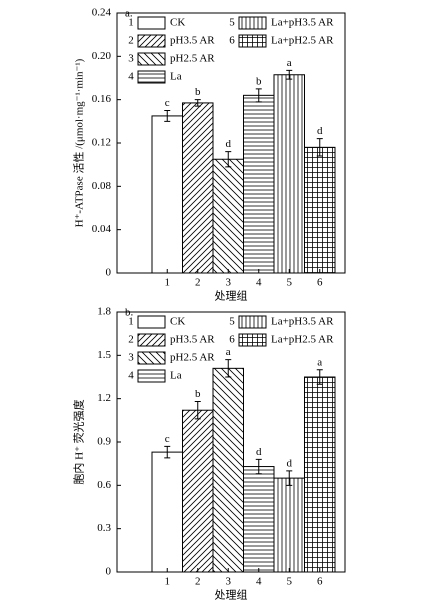  Describe the element at coordinates (129, 14) in the screenshot. I see `panel-label: a.` at that location.